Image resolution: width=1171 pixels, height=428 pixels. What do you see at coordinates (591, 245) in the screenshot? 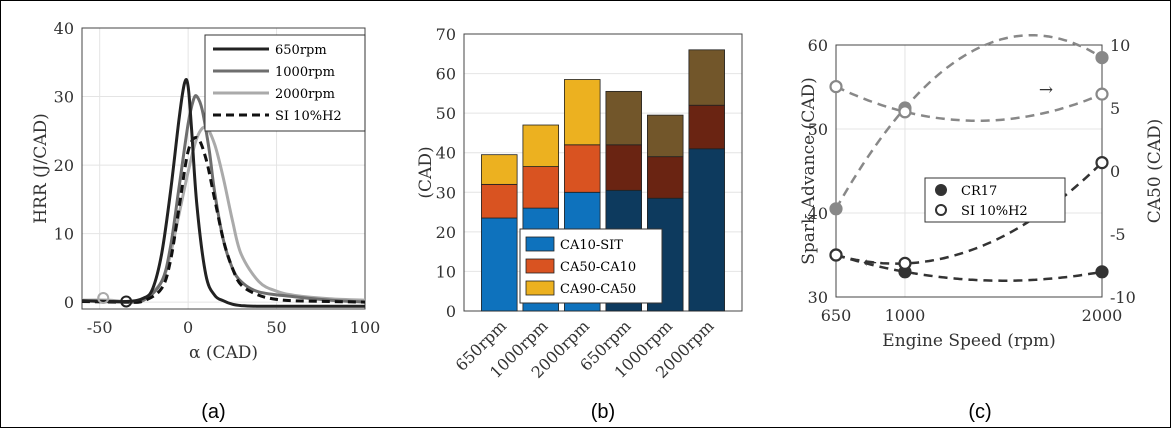
I see `b-legend-label: CA10-SIT` at bounding box center [591, 245].